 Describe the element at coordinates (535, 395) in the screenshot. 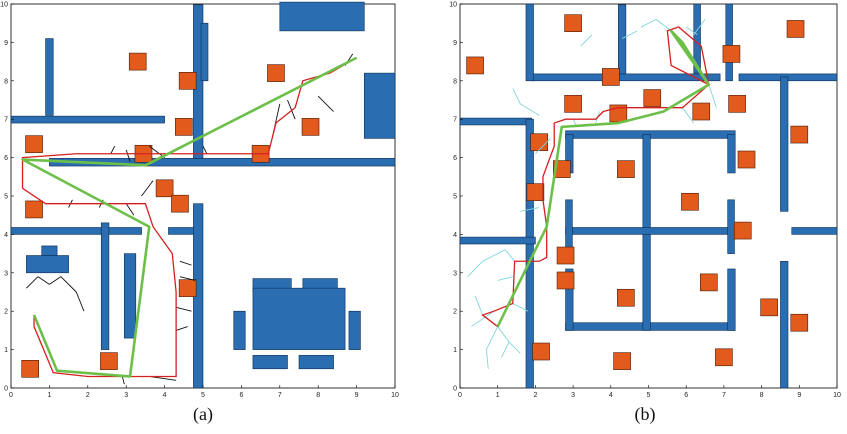

I see `x-tick-label: 2` at that location.